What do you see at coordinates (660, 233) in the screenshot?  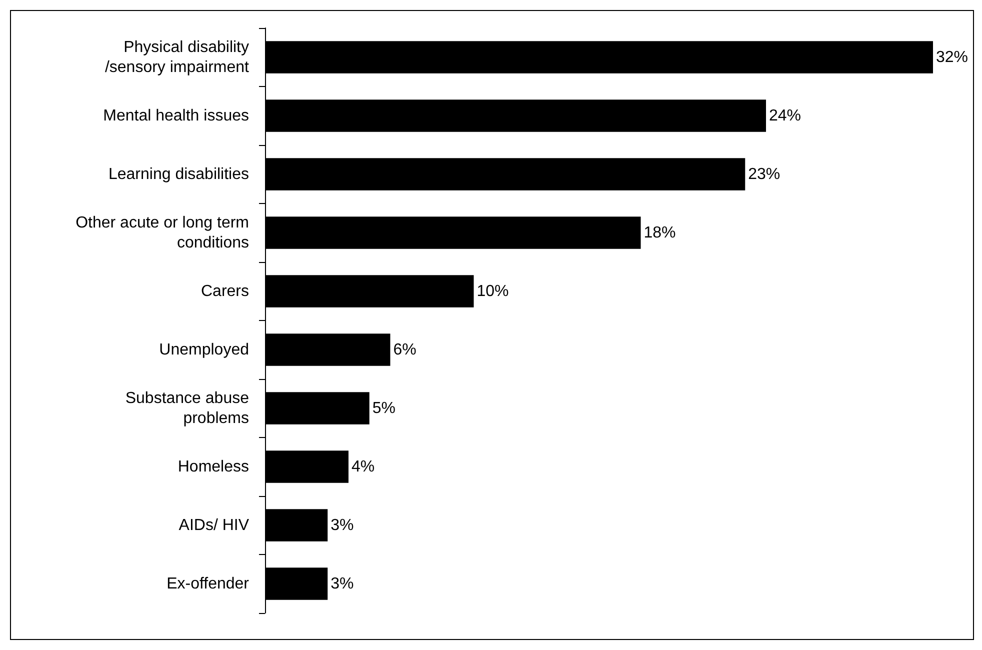 I see `data-label: 18%` at bounding box center [660, 233].